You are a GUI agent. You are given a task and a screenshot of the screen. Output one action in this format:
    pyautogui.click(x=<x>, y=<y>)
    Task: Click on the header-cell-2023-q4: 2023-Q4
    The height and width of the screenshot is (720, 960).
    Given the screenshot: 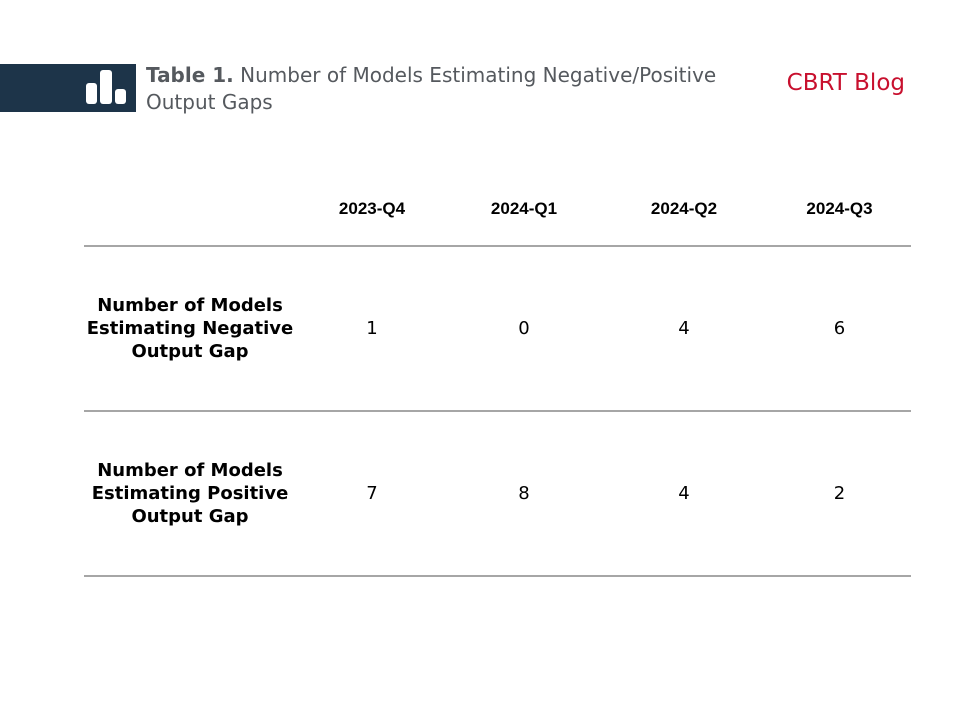 What is the action you would take?
    pyautogui.click(x=372, y=210)
    